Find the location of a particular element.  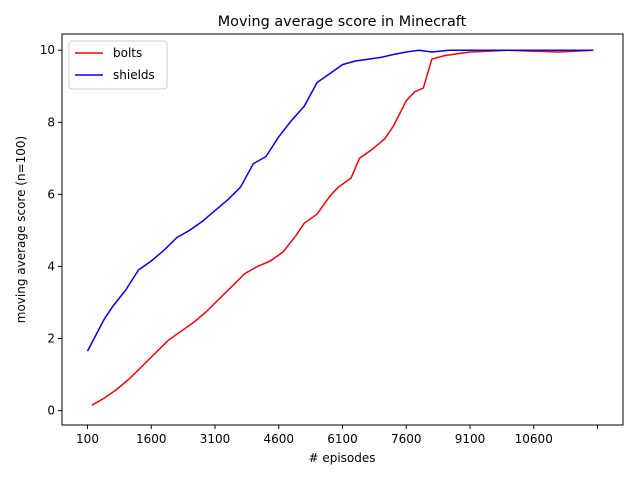

legend: bolts shields is located at coordinates (118, 65).